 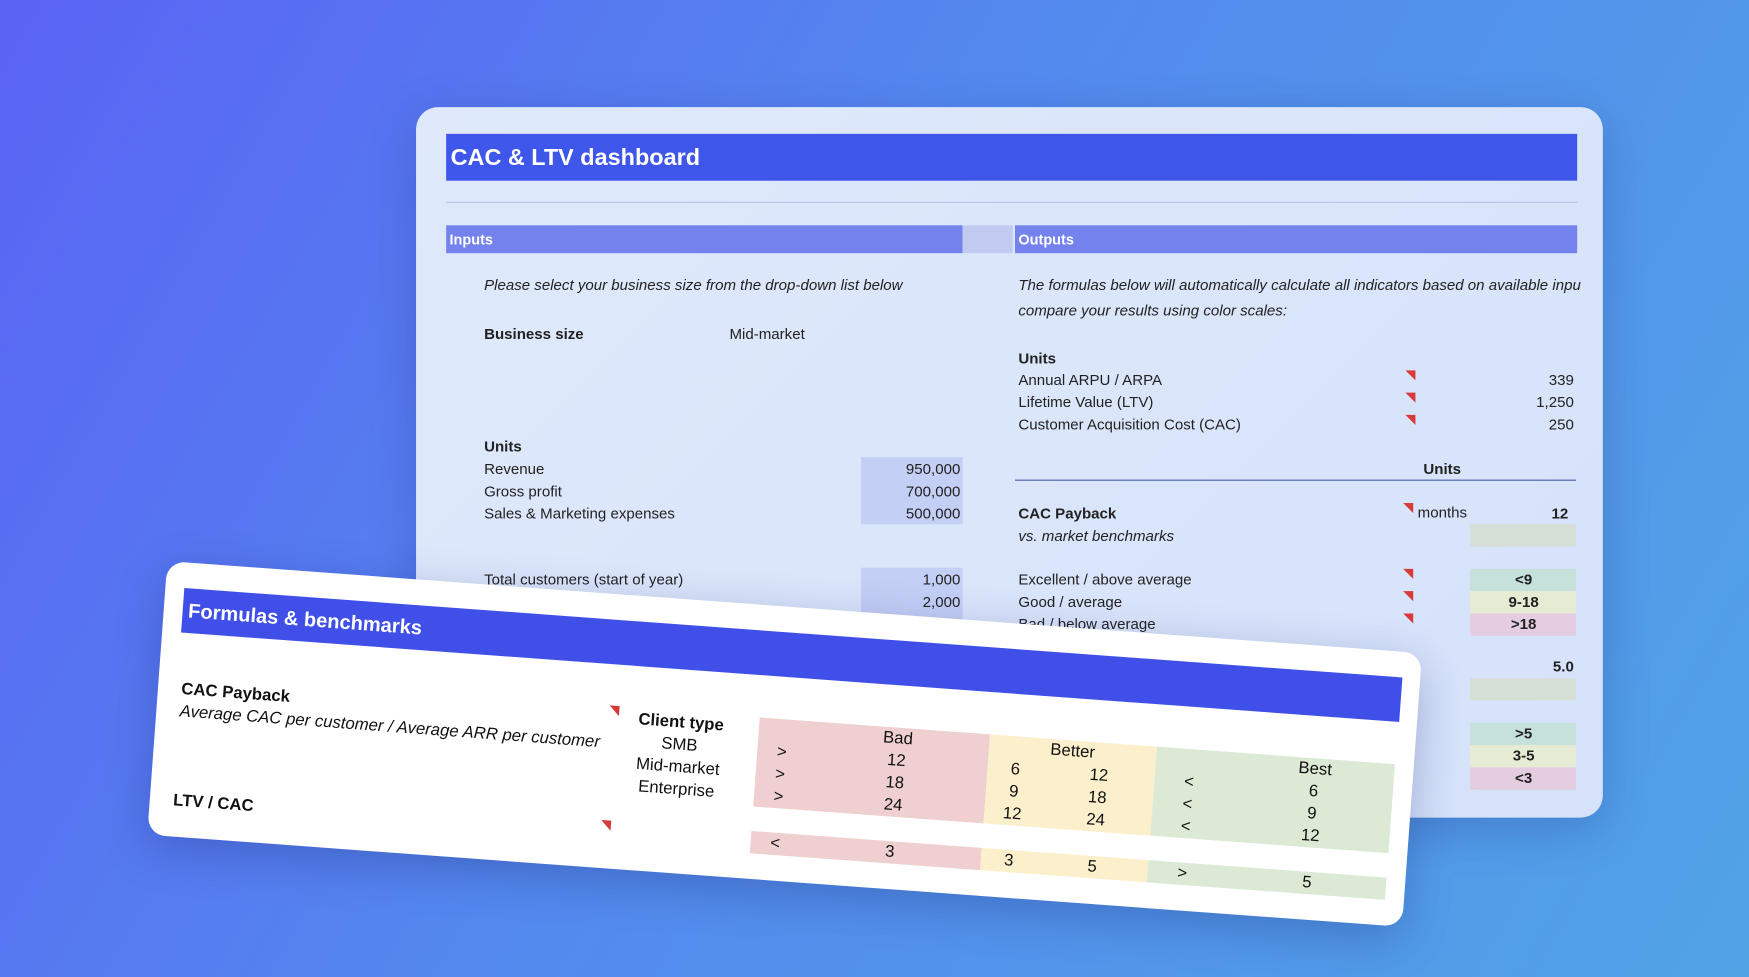 I want to click on benchmark-label: Excellent / above average, so click(x=1105, y=579).